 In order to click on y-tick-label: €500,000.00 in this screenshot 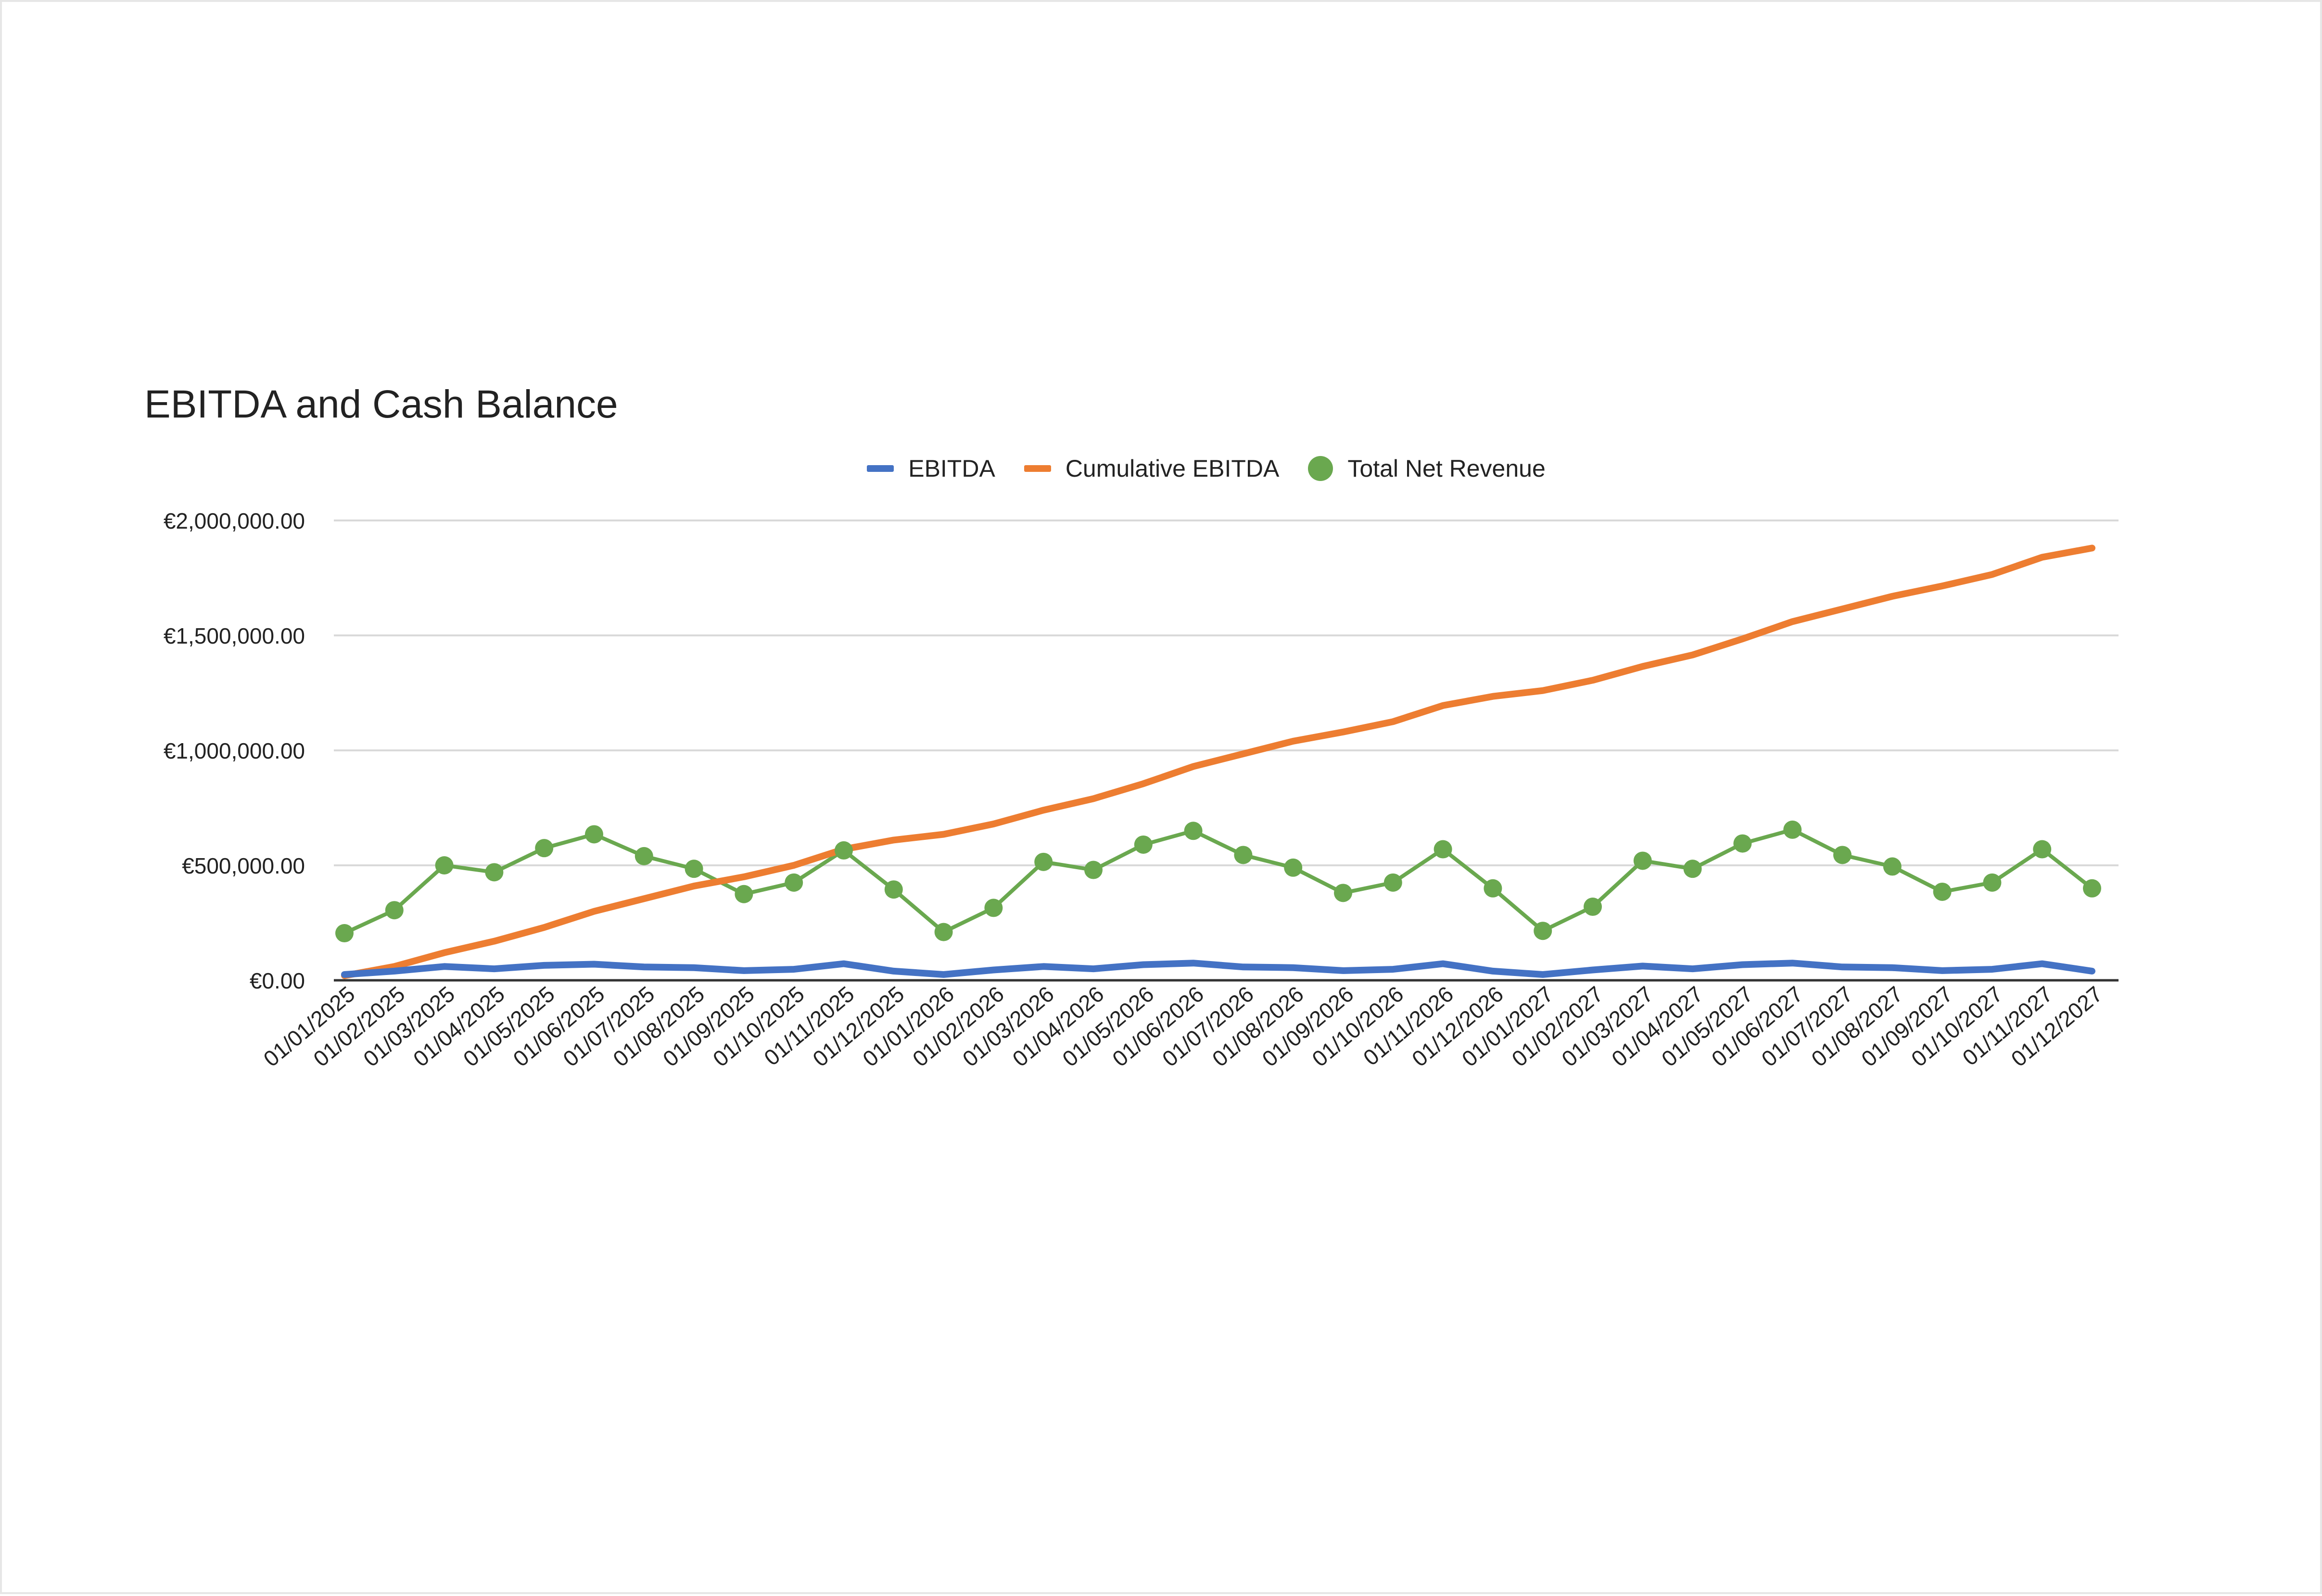, I will do `click(243, 865)`.